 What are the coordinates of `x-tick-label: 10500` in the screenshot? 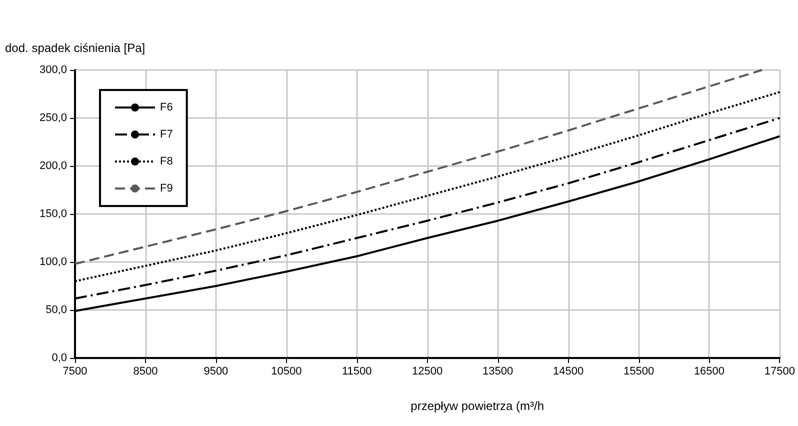 It's located at (286, 372).